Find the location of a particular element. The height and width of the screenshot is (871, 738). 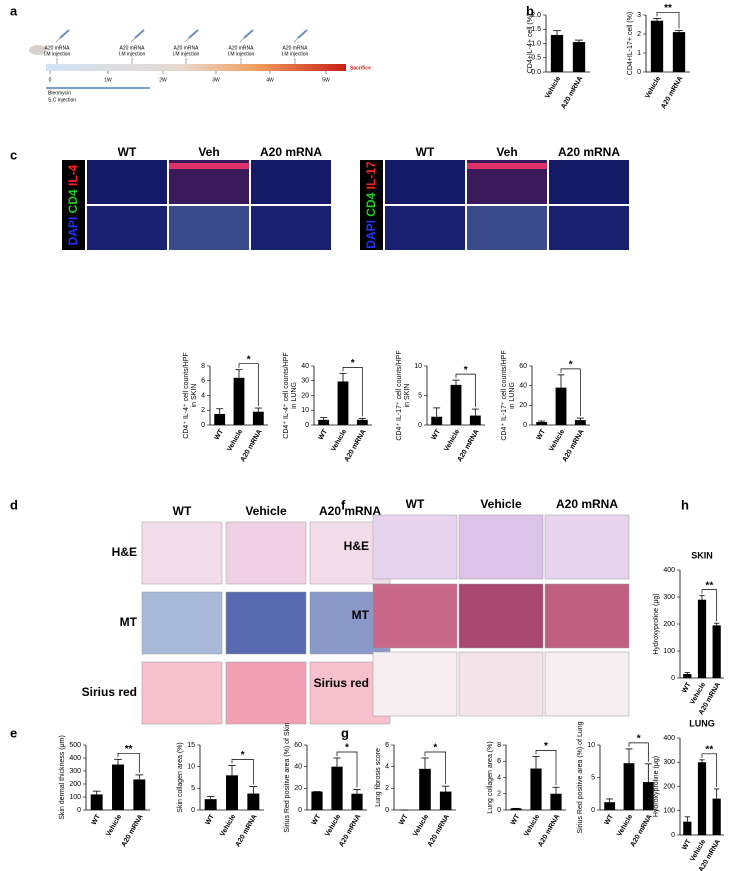

y-axis-label: CD4+IL-17+ cell (%) is located at coordinates (630, 43).